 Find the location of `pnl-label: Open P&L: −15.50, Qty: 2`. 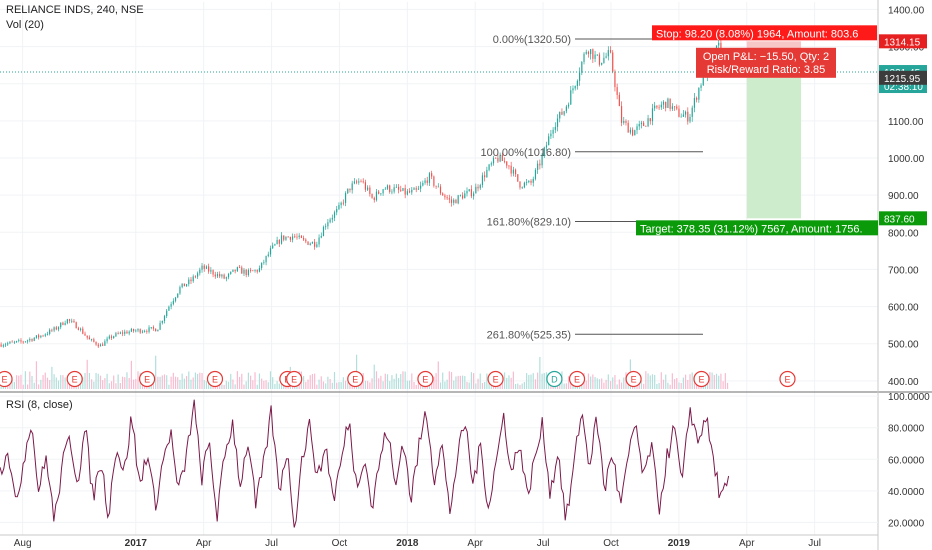

pnl-label: Open P&L: −15.50, Qty: 2 is located at coordinates (766, 57).